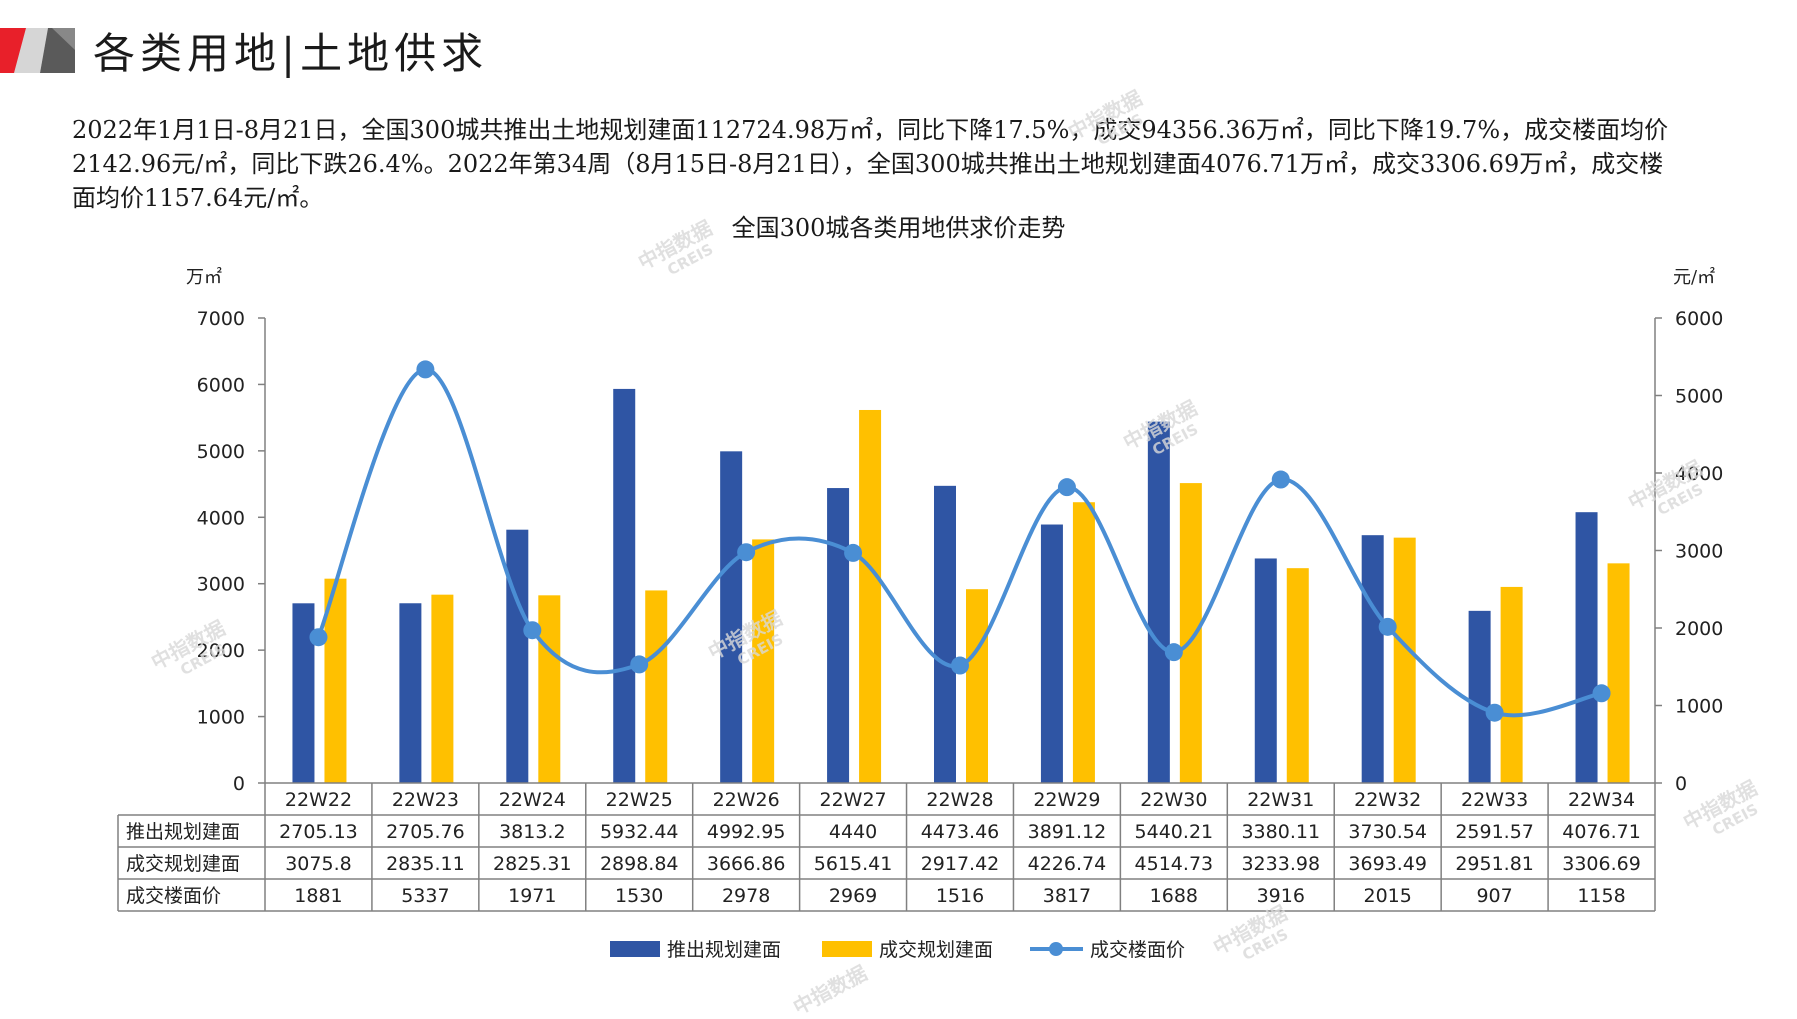 The height and width of the screenshot is (1019, 1797). Describe the element at coordinates (291, 53) in the screenshot. I see `page-title: 各类用地|土地供求` at that location.